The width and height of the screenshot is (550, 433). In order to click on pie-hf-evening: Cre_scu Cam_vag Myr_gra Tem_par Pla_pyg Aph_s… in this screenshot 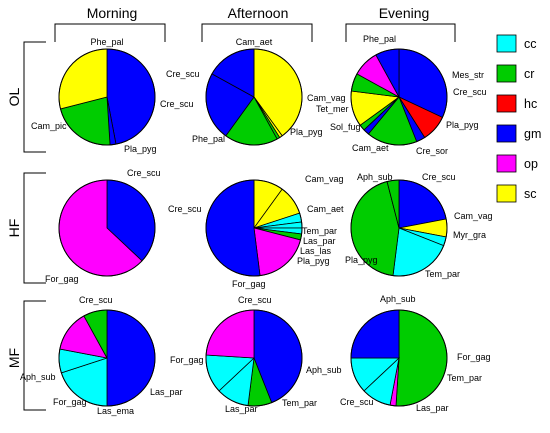, I will do `click(419, 225)`.